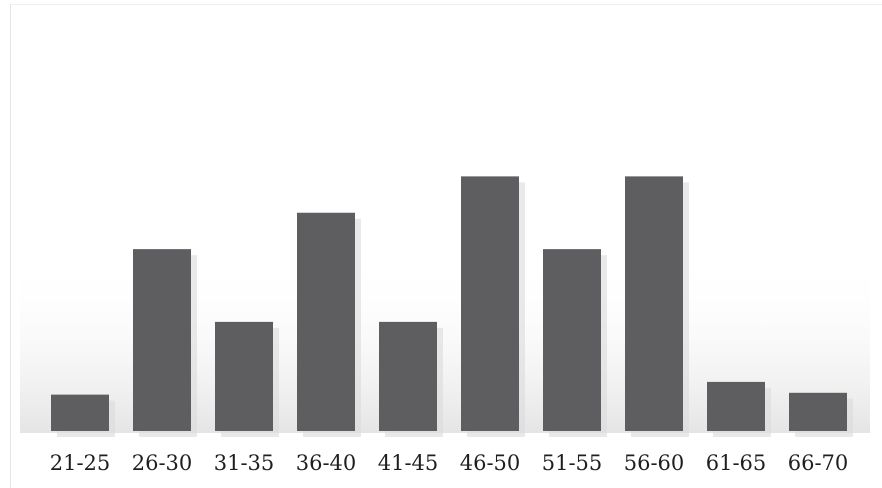 Image resolution: width=882 pixels, height=488 pixels. I want to click on x-tick-label: 46-50, so click(490, 463).